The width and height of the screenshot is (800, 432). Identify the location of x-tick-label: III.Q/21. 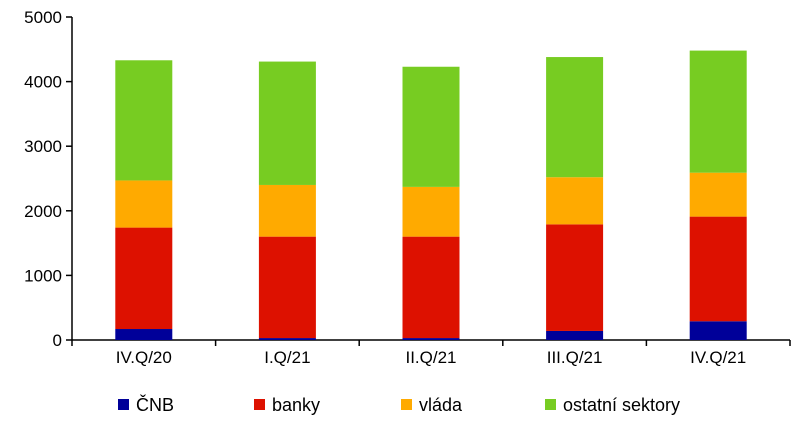
(575, 357).